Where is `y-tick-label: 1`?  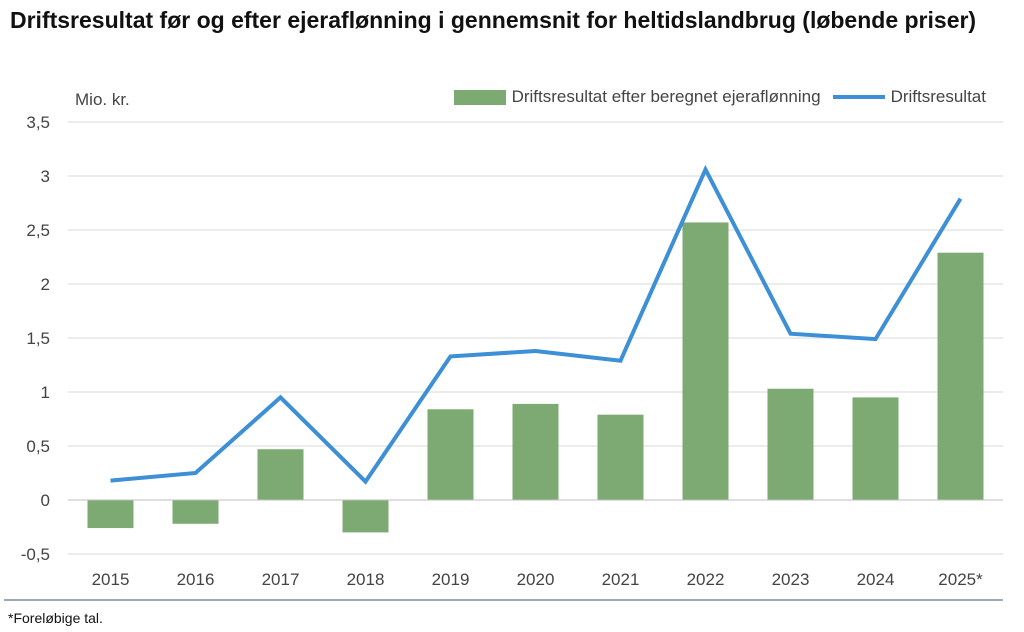
y-tick-label: 1 is located at coordinates (45, 392).